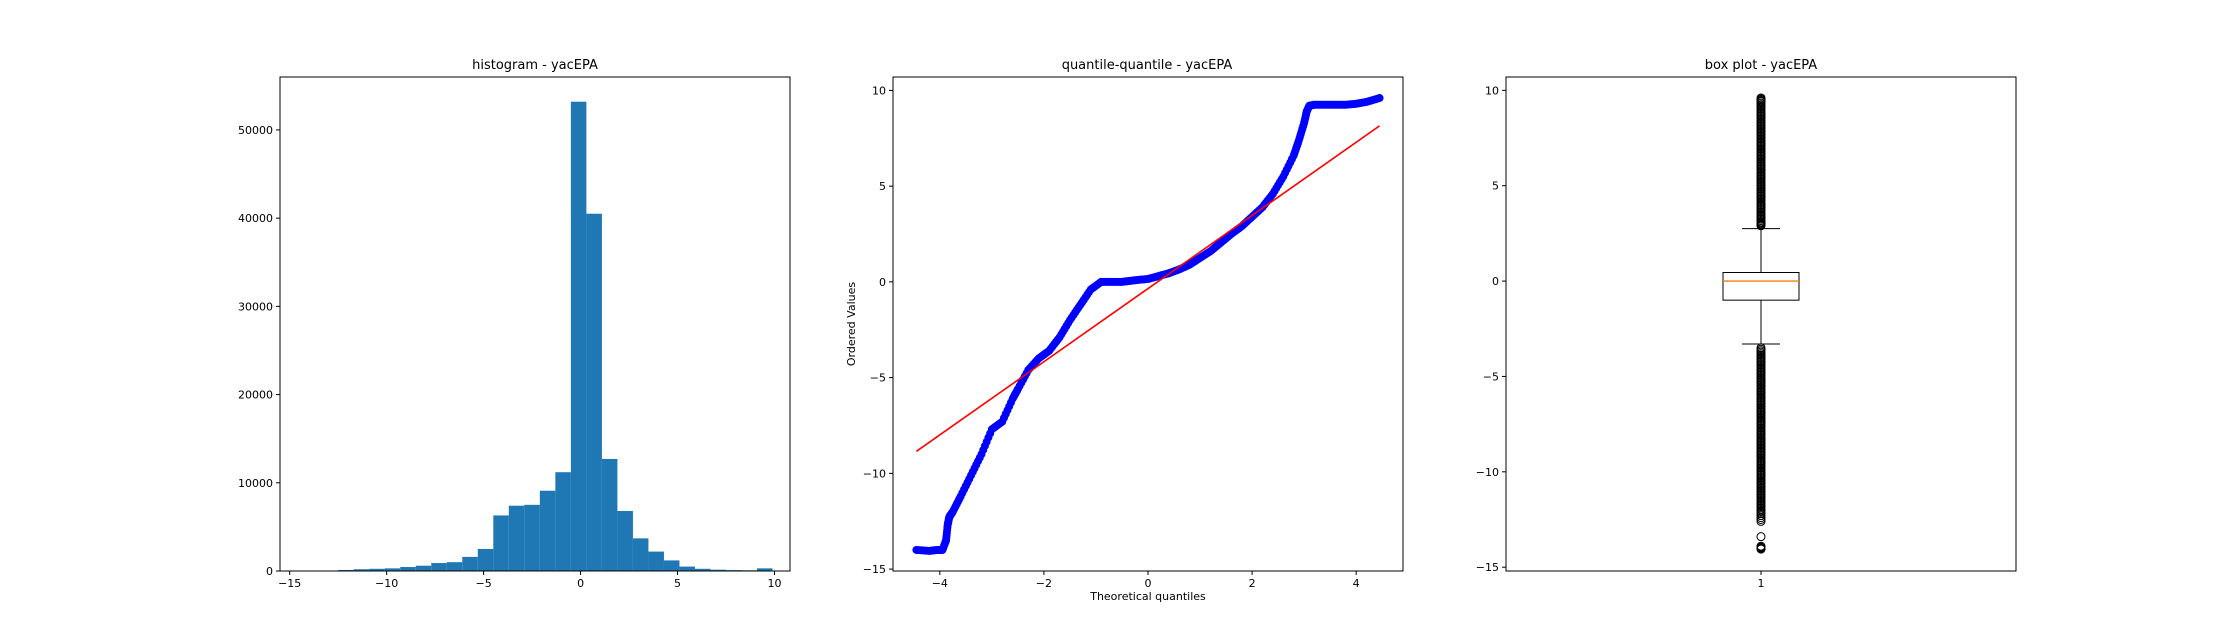 This screenshot has height=640, width=2240. Describe the element at coordinates (255, 395) in the screenshot. I see `histogram-ytick-label: 20000` at that location.